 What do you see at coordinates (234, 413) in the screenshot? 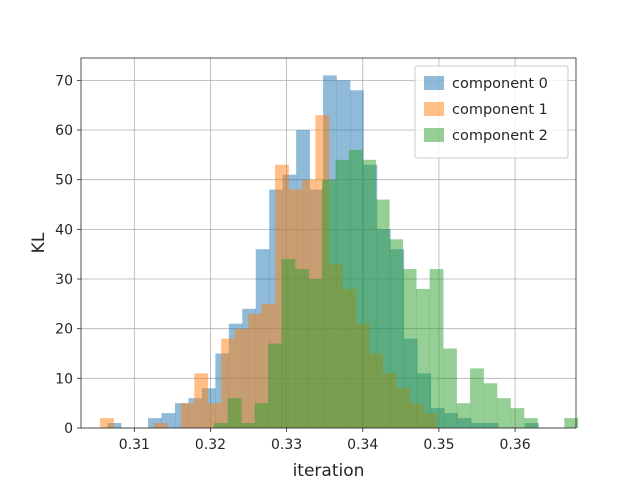
I see `bar-s2-b1` at bounding box center [234, 413].